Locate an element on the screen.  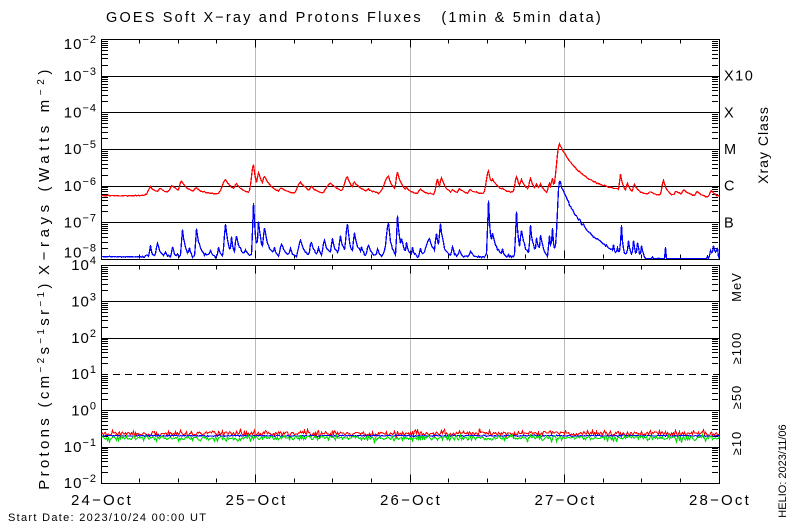
svg-text: 10⁻⁶ is located at coordinates (80, 185).